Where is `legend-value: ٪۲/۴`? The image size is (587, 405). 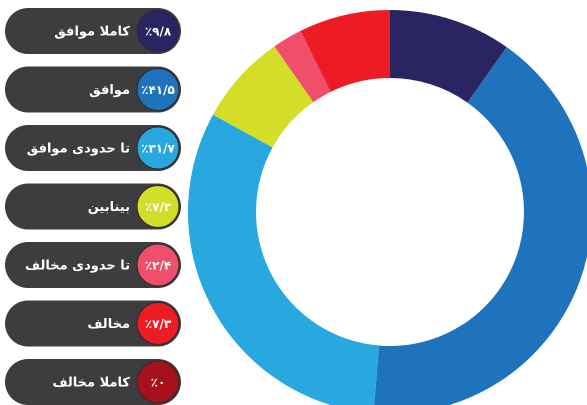
legend-value: ٪۲/۴ is located at coordinates (158, 266).